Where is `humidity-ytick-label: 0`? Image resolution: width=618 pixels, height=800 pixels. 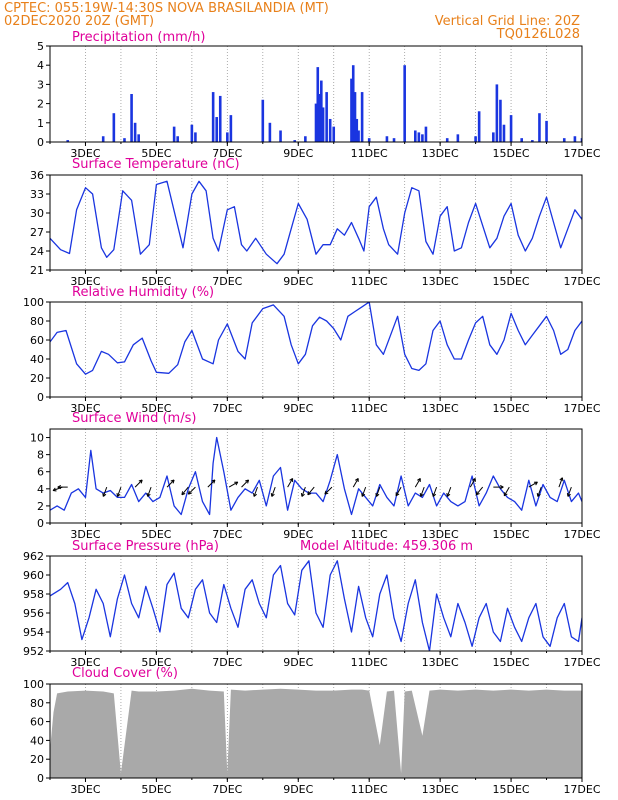 humidity-ytick-label: 0 is located at coordinates (40, 397).